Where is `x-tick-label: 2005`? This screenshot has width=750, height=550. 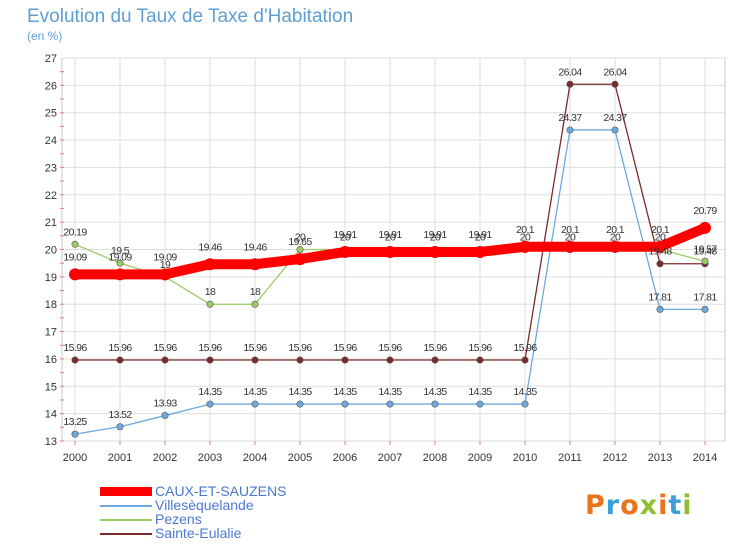
x-tick-label: 2005 is located at coordinates (300, 458).